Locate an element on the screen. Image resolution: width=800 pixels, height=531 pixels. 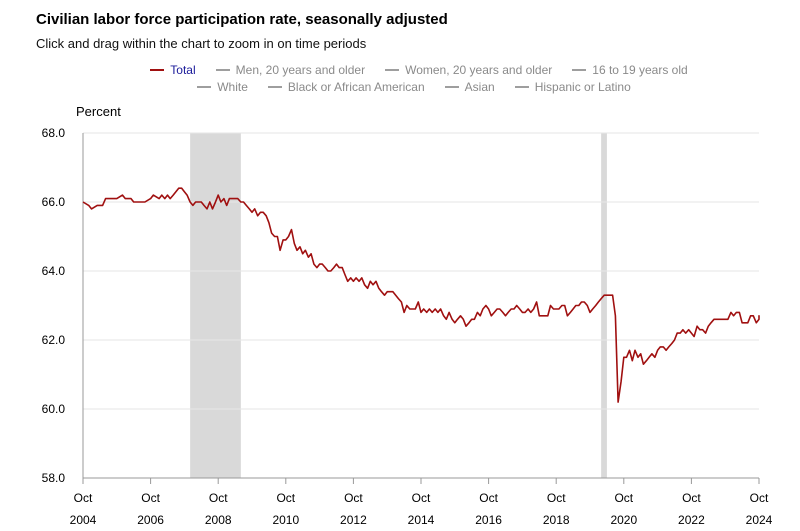
x-tick-label-year: 2014 is located at coordinates (421, 520).